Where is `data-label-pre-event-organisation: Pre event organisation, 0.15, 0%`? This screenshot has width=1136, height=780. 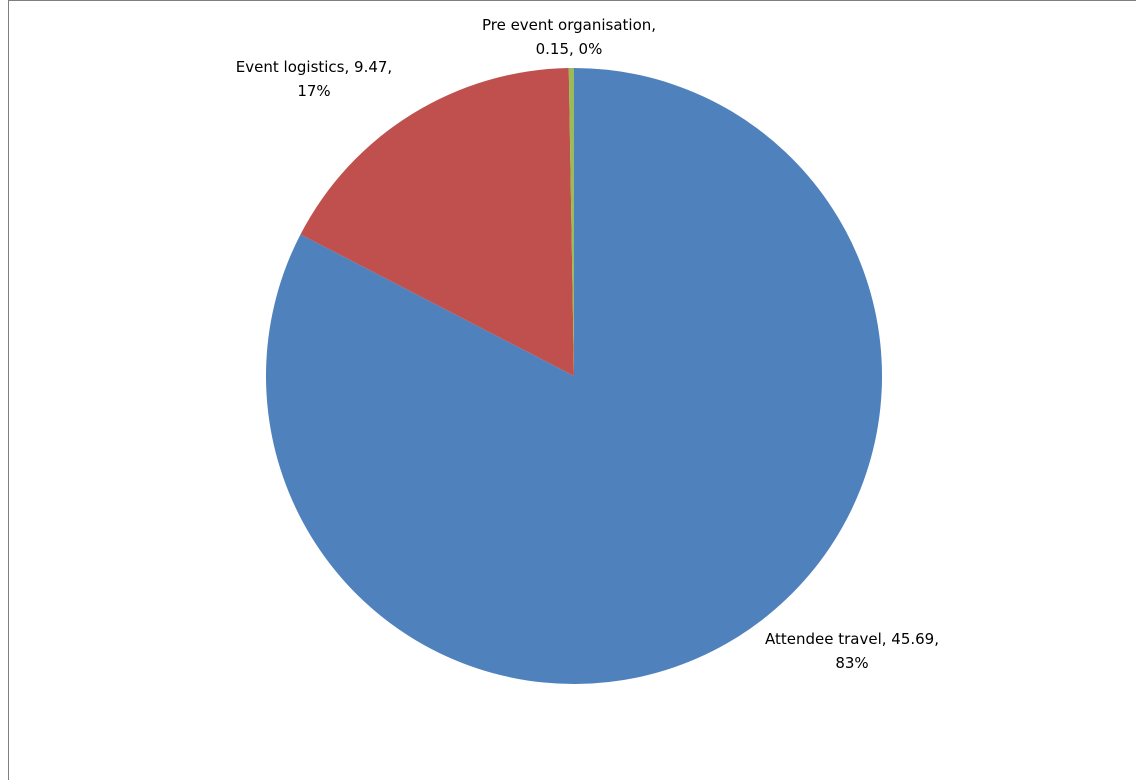 data-label-pre-event-organisation: Pre event organisation, 0.15, 0% is located at coordinates (569, 37).